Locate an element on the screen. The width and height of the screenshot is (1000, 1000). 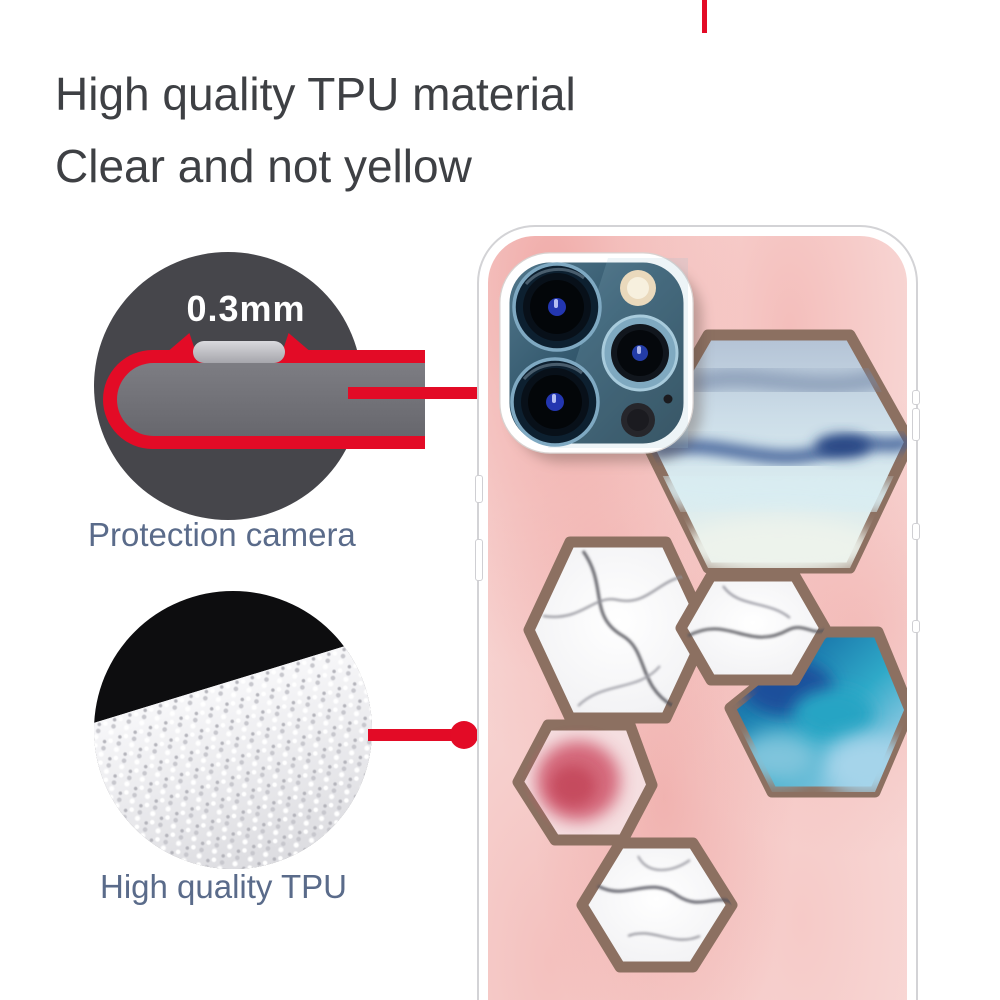
title-line-1: High quality TPU material is located at coordinates (315, 94).